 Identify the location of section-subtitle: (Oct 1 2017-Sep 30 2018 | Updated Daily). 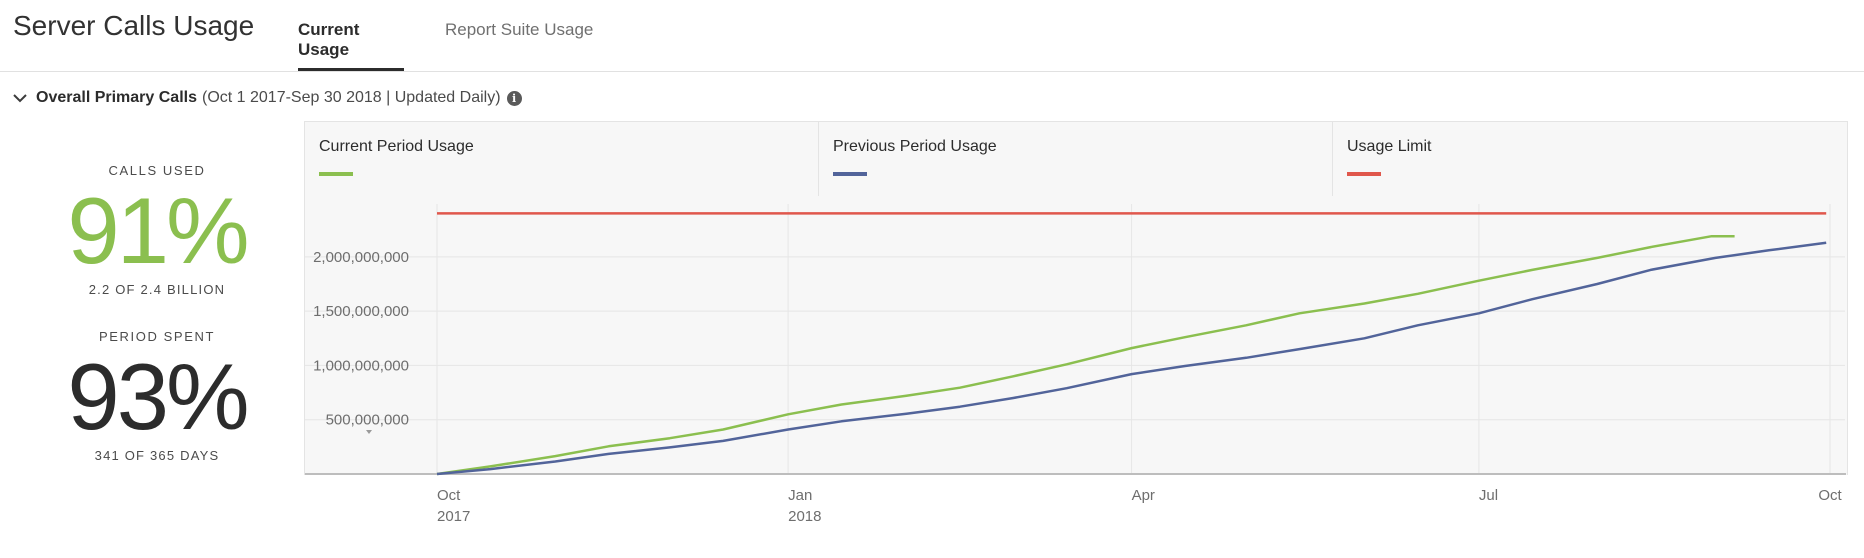
(351, 97).